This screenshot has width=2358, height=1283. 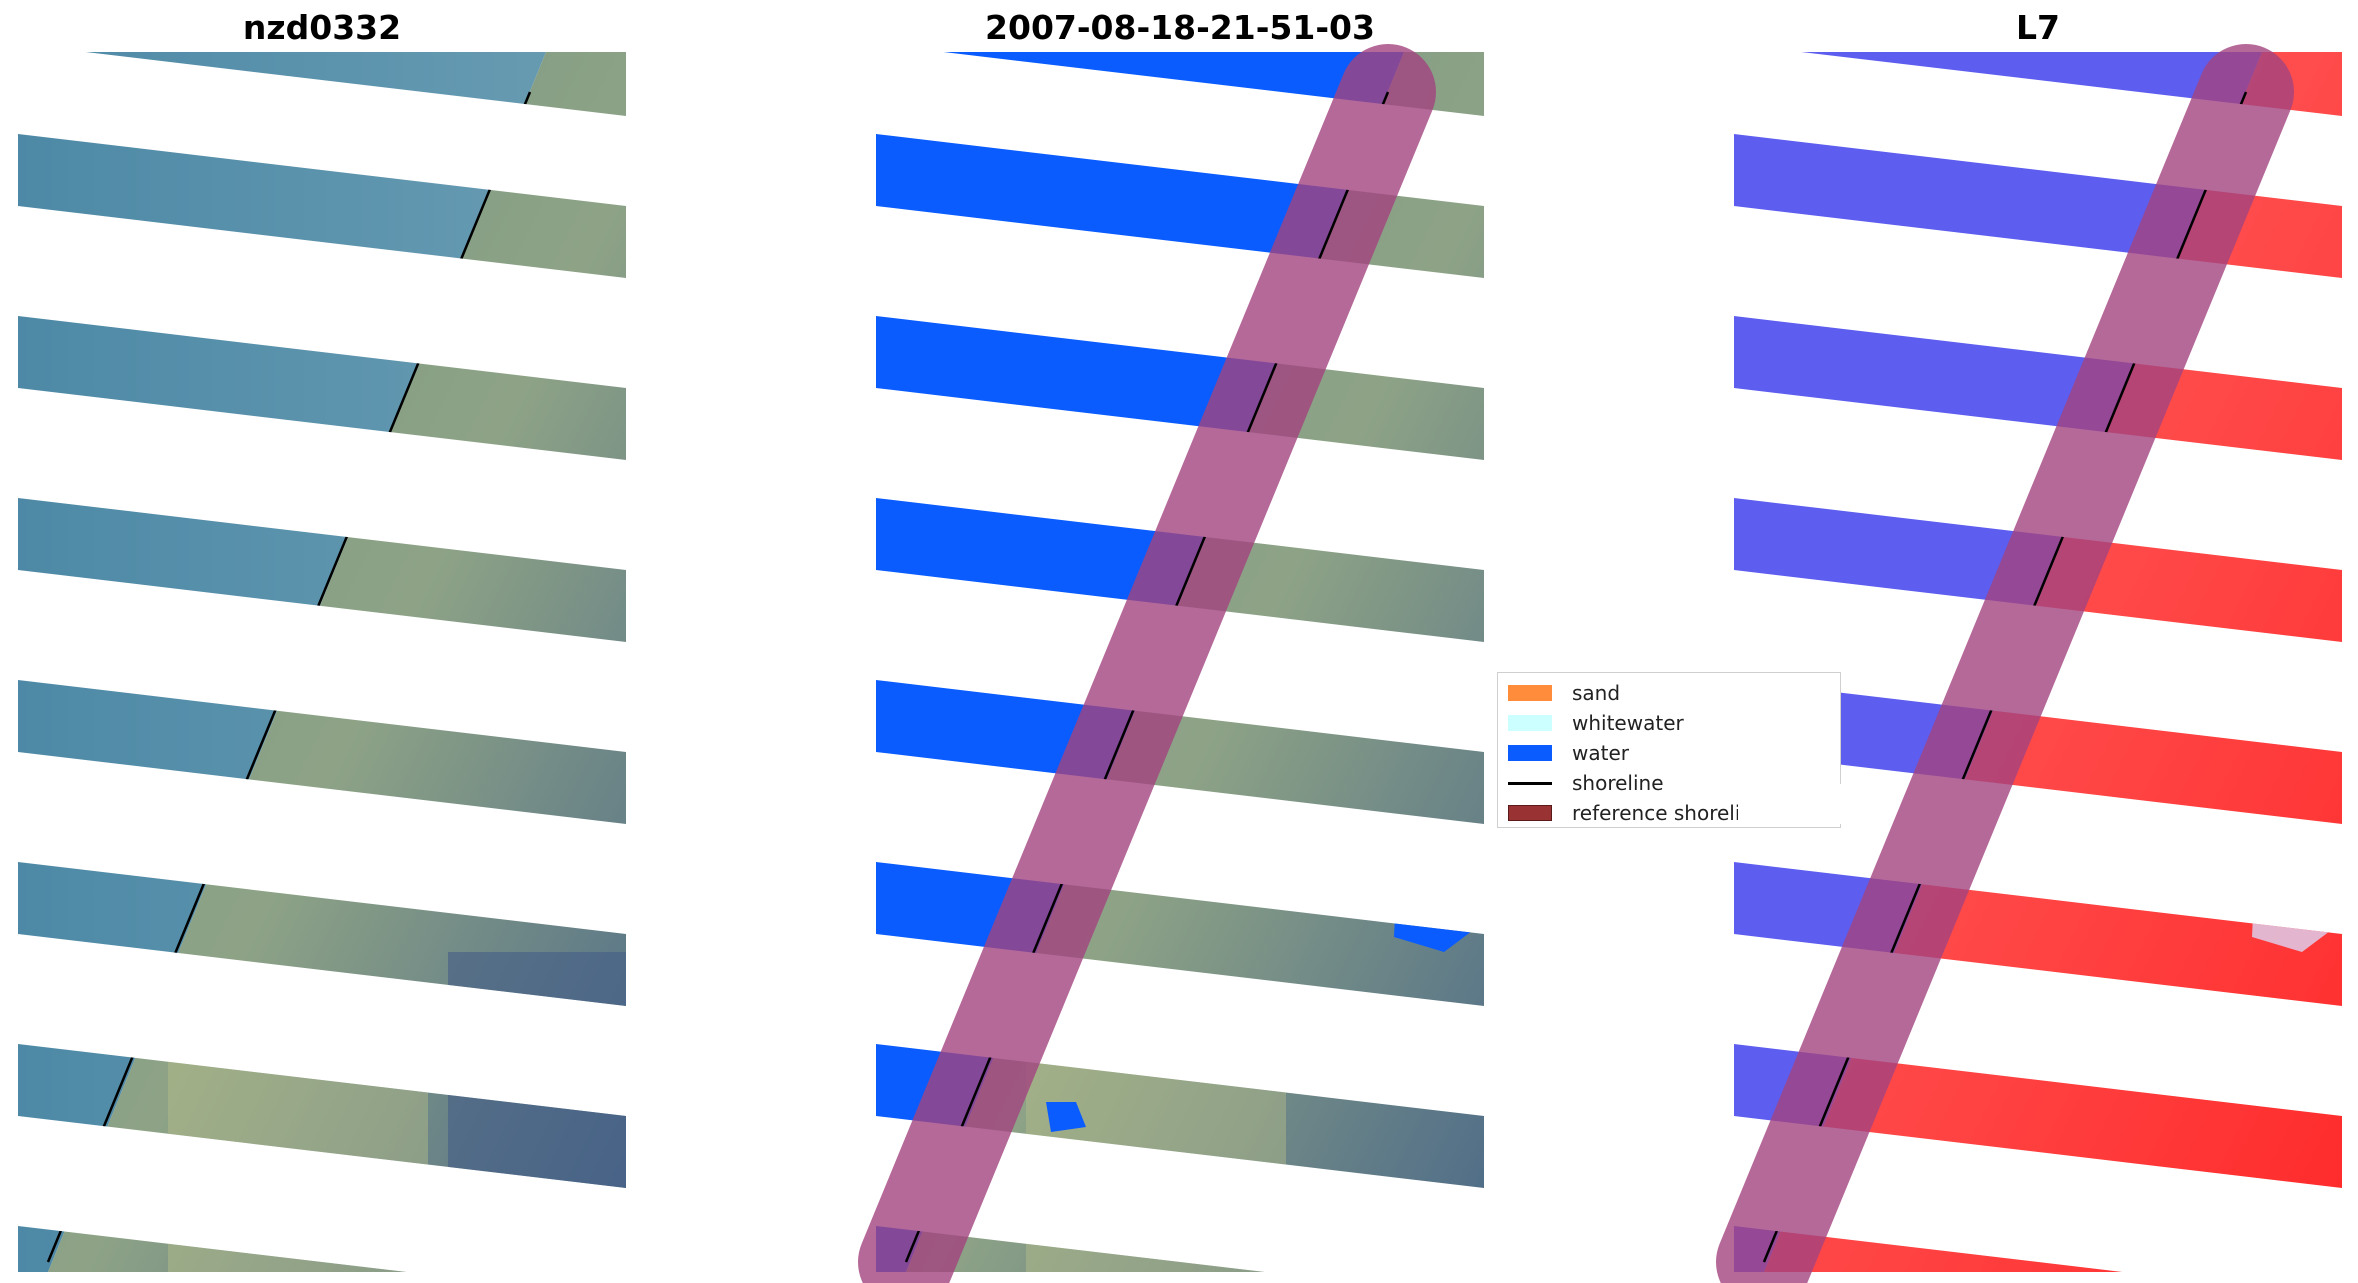 What do you see at coordinates (1618, 783) in the screenshot?
I see `legend-label: shoreline` at bounding box center [1618, 783].